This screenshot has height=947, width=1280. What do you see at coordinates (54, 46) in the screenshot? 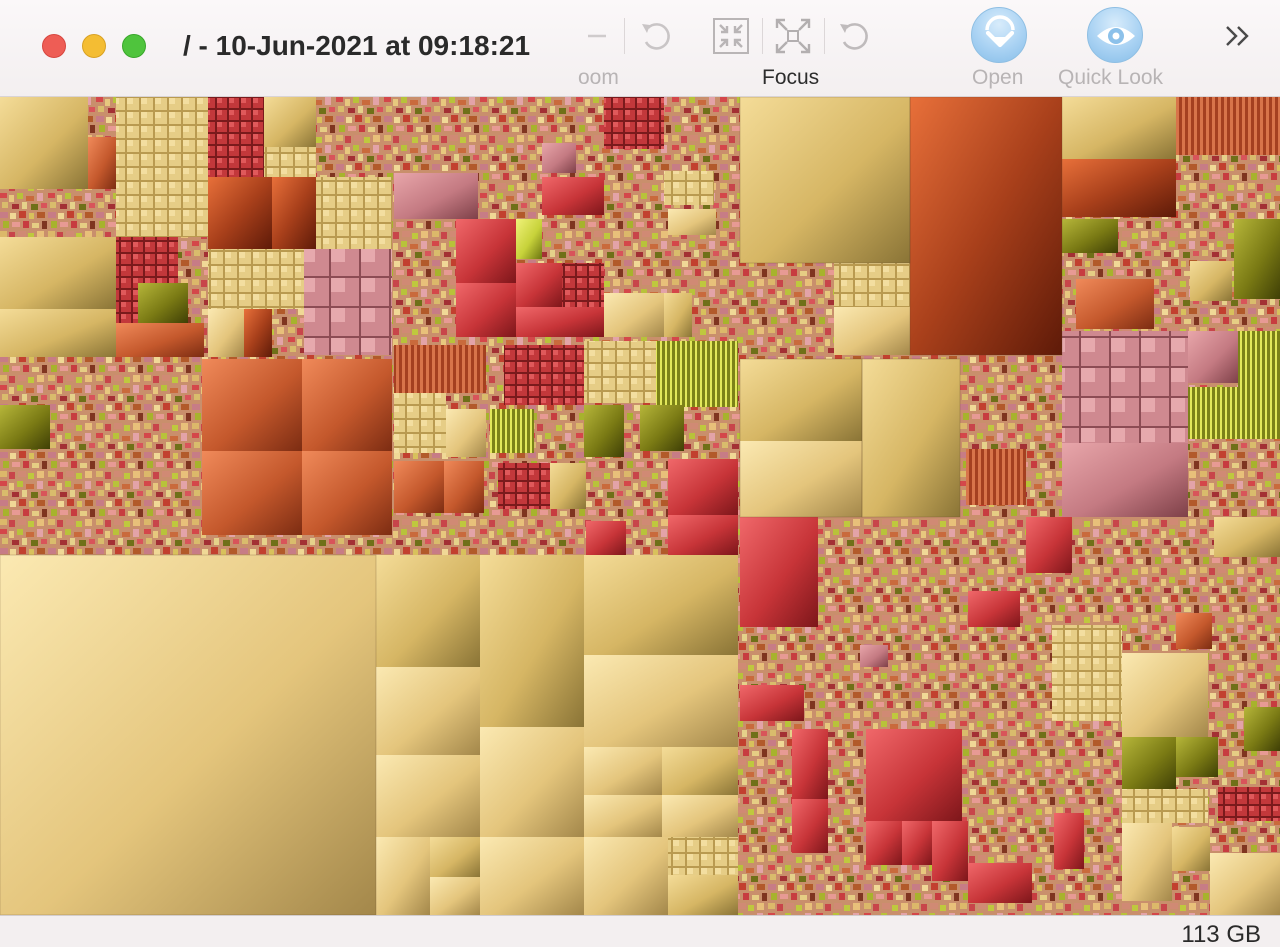
I see `close-window-button` at bounding box center [54, 46].